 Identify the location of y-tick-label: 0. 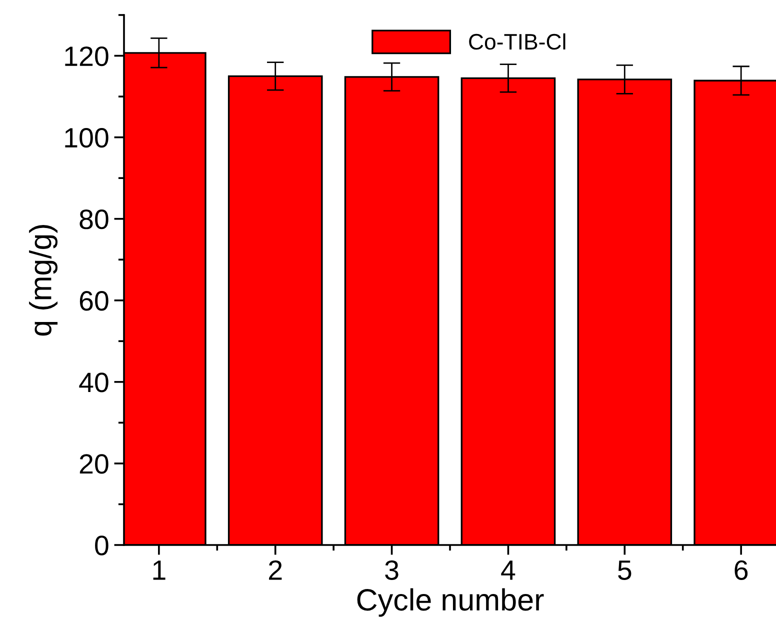
(101, 546).